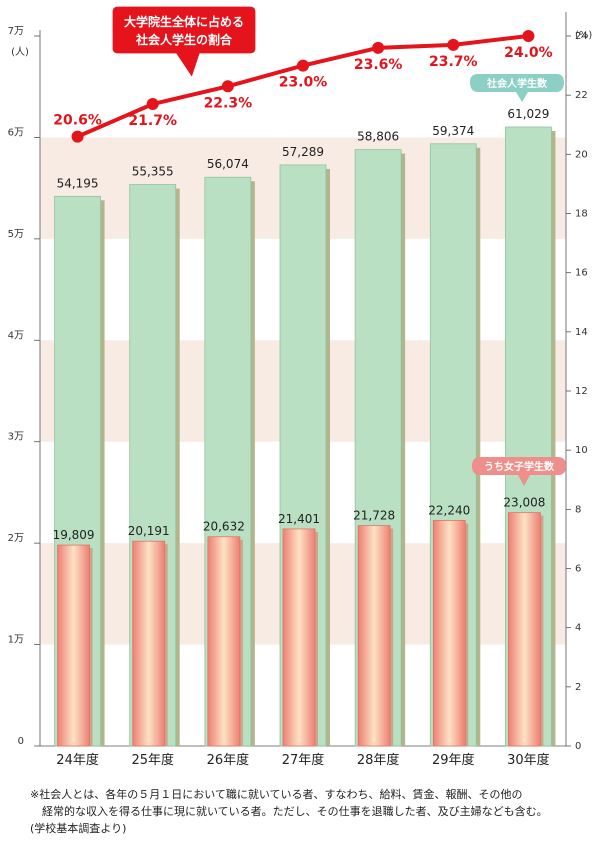 Image resolution: width=599 pixels, height=842 pixels. I want to click on female-bar-label: 21,728, so click(374, 516).